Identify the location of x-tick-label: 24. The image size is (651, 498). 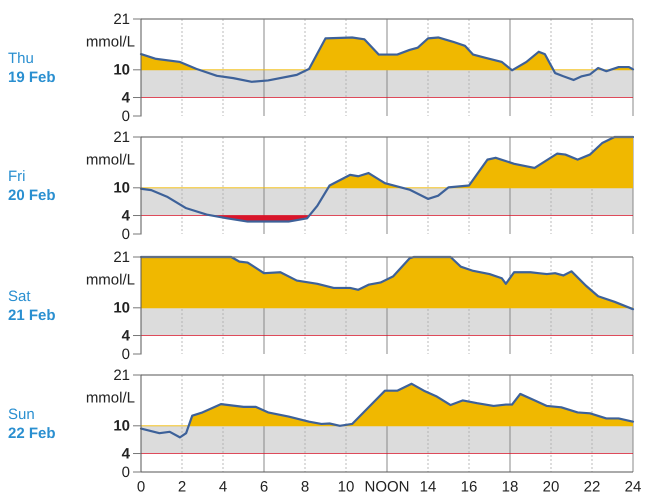
(633, 487).